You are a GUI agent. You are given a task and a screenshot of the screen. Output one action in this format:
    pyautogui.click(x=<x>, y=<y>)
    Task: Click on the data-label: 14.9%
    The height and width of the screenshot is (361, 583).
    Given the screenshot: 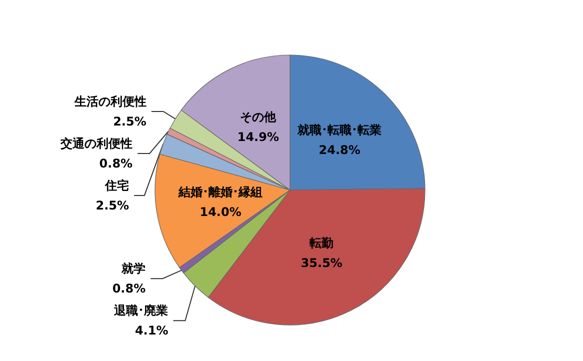 What is the action you would take?
    pyautogui.click(x=258, y=137)
    